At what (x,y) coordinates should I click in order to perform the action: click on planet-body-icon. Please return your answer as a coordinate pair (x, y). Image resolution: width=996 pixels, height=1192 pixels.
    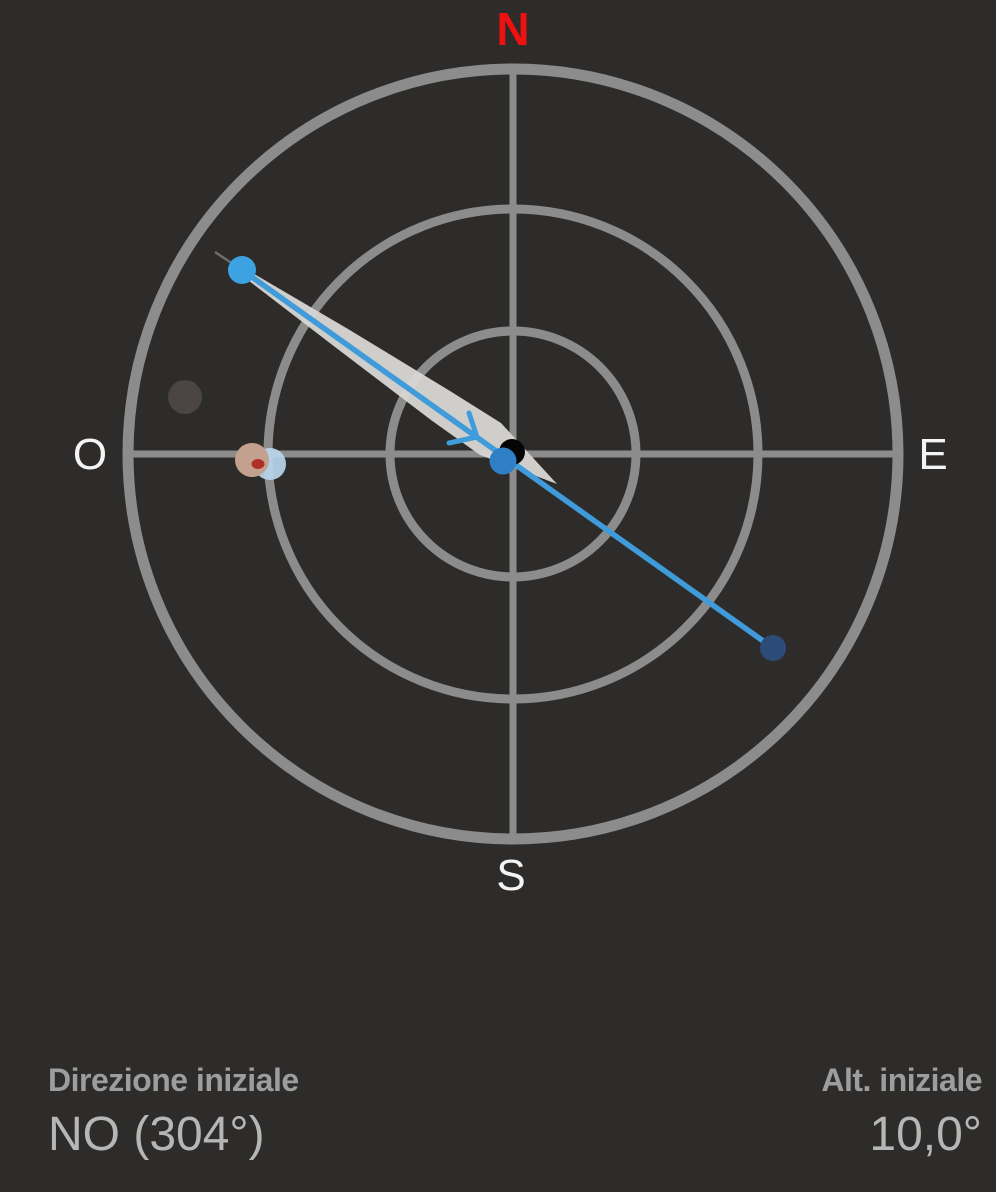
    Looking at the image, I should click on (252, 460).